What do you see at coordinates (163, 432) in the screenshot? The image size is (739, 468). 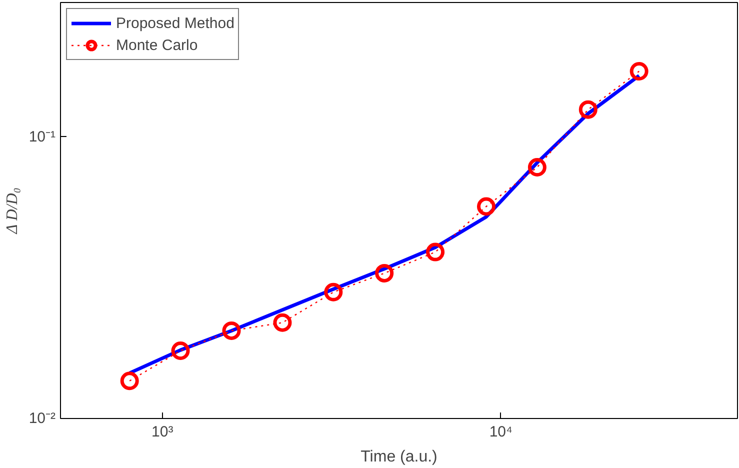 I see `x-tick-label: 10³` at bounding box center [163, 432].